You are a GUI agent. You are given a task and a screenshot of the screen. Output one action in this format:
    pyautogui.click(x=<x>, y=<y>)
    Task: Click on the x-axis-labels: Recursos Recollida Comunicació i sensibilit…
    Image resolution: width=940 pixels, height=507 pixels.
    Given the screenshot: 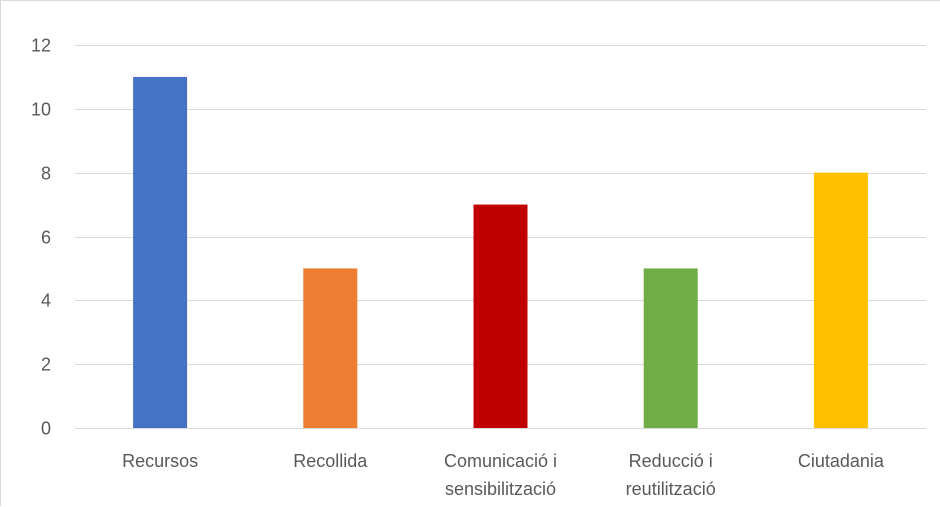 What is the action you would take?
    pyautogui.click(x=503, y=475)
    